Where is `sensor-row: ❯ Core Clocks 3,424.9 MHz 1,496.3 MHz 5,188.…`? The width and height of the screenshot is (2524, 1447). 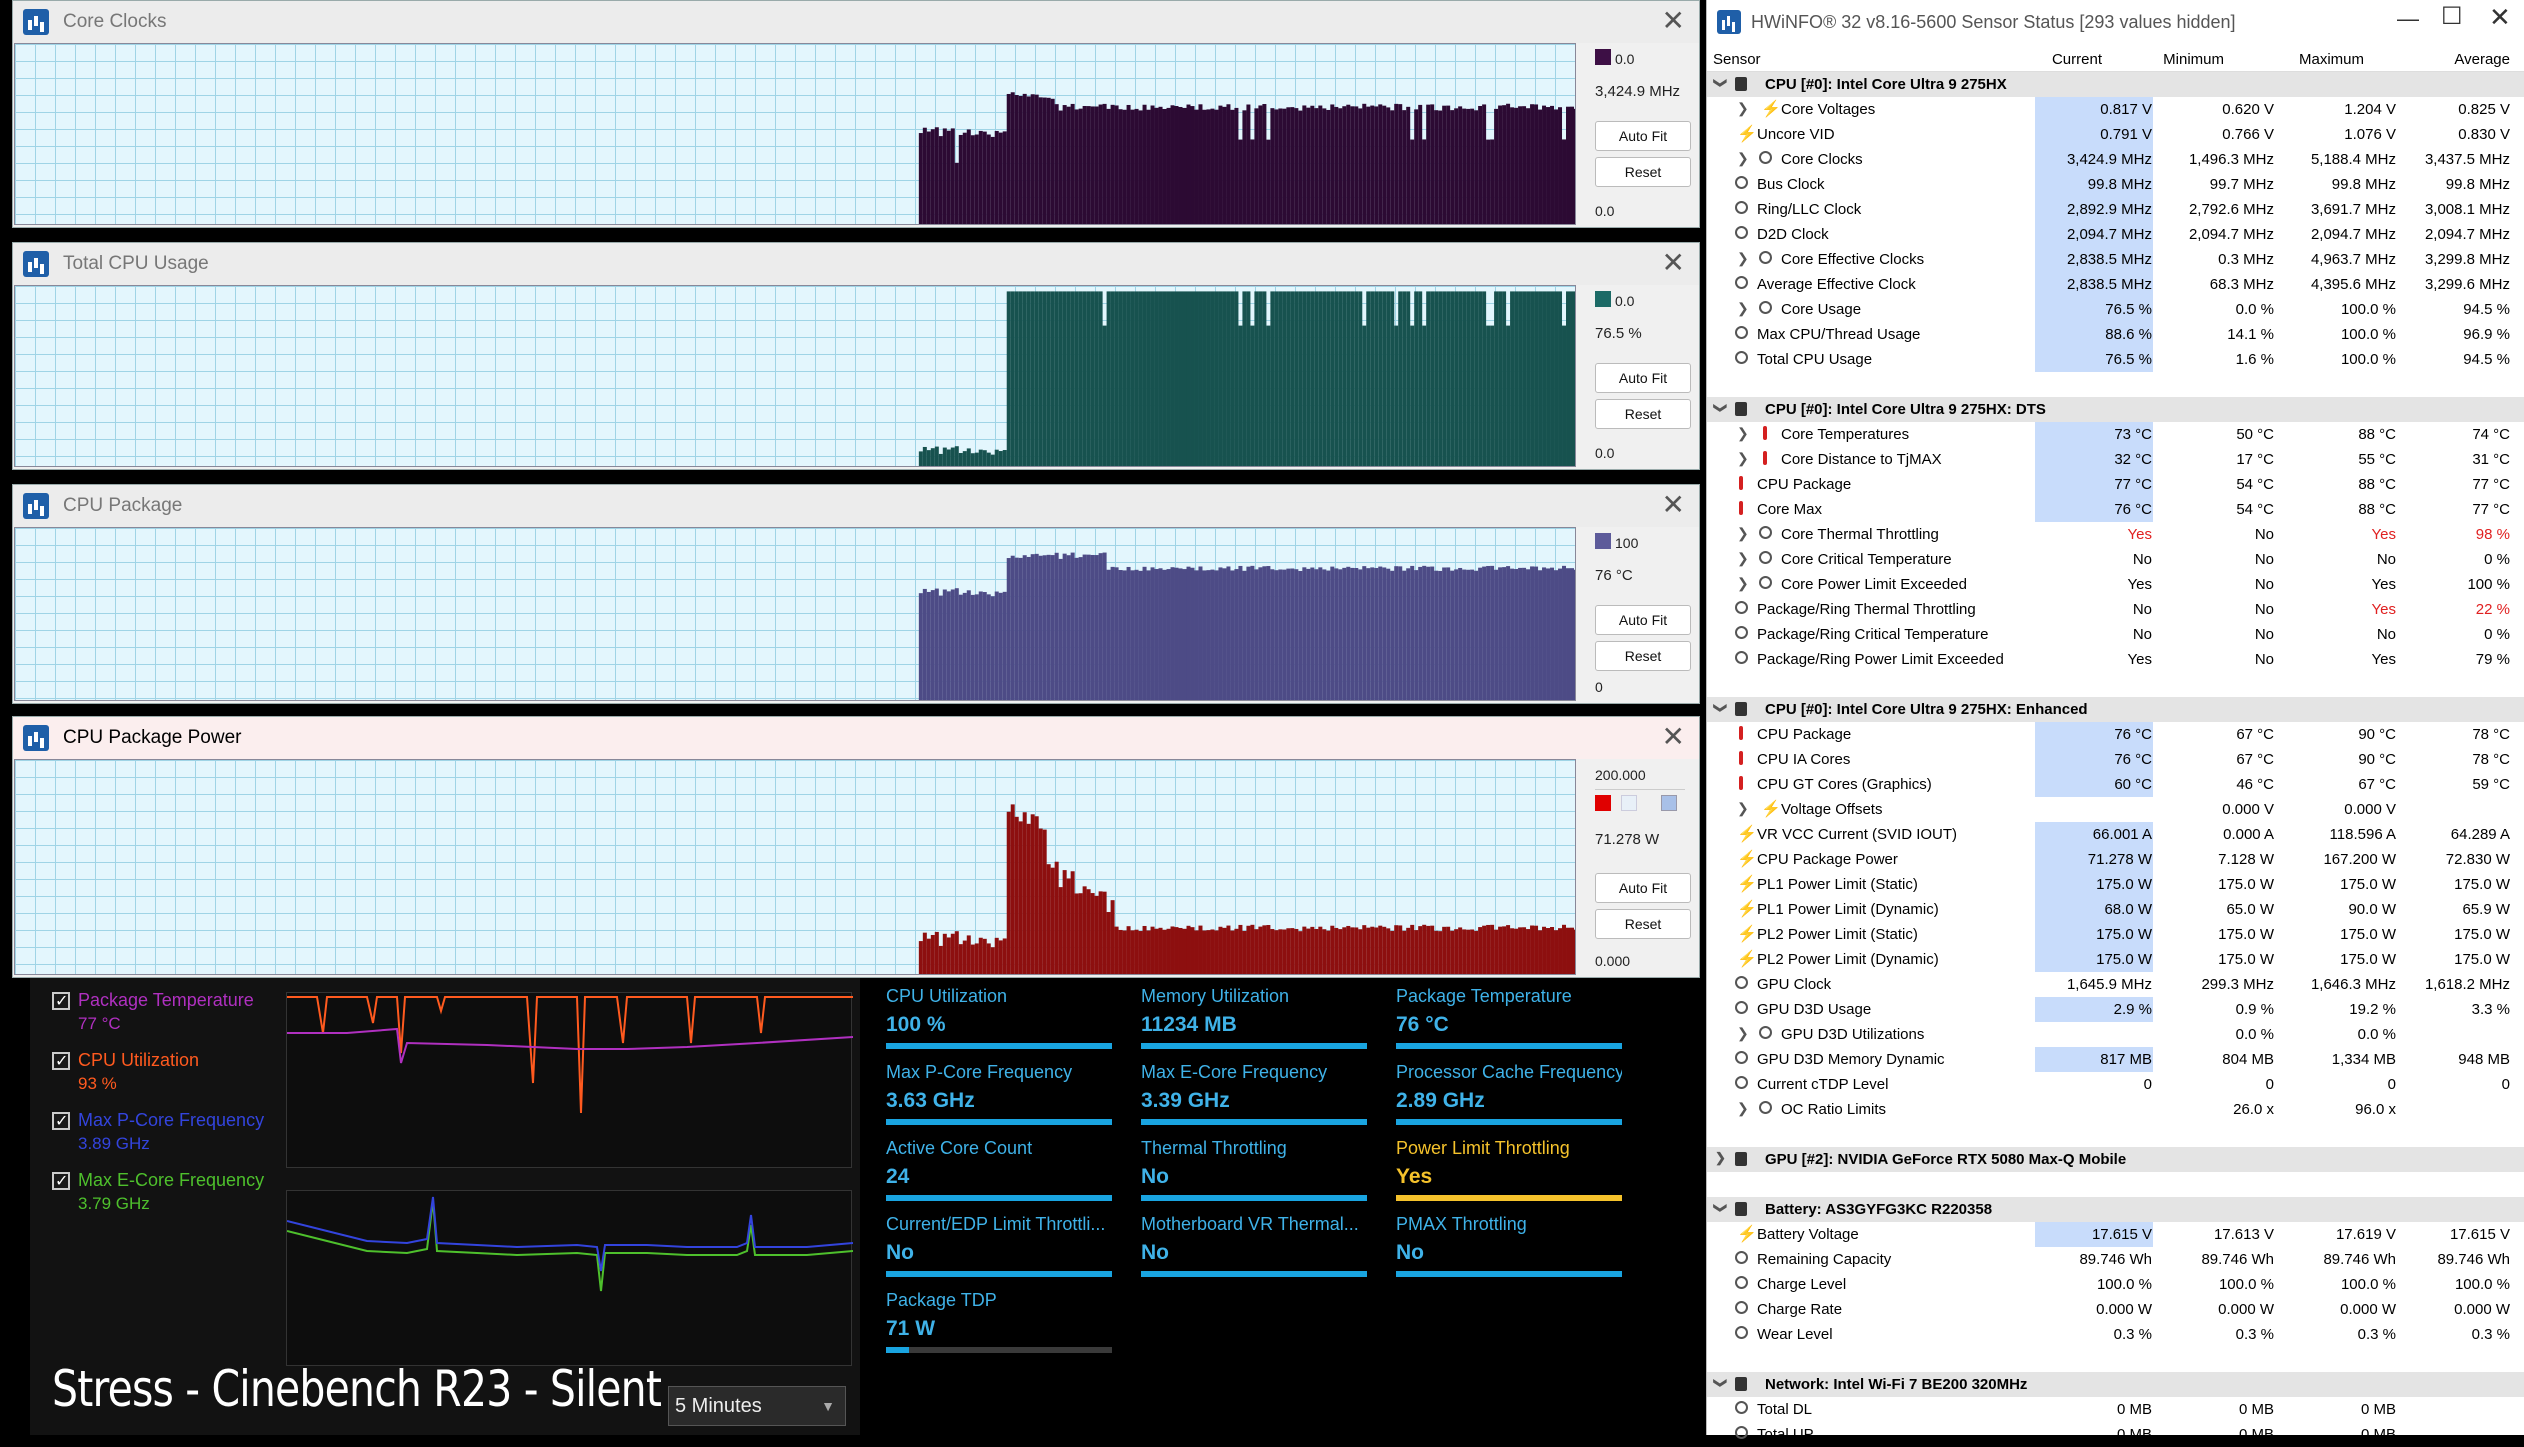 sensor-row: ❯ Core Clocks 3,424.9 MHz 1,496.3 MHz 5,188.… is located at coordinates (2115, 159).